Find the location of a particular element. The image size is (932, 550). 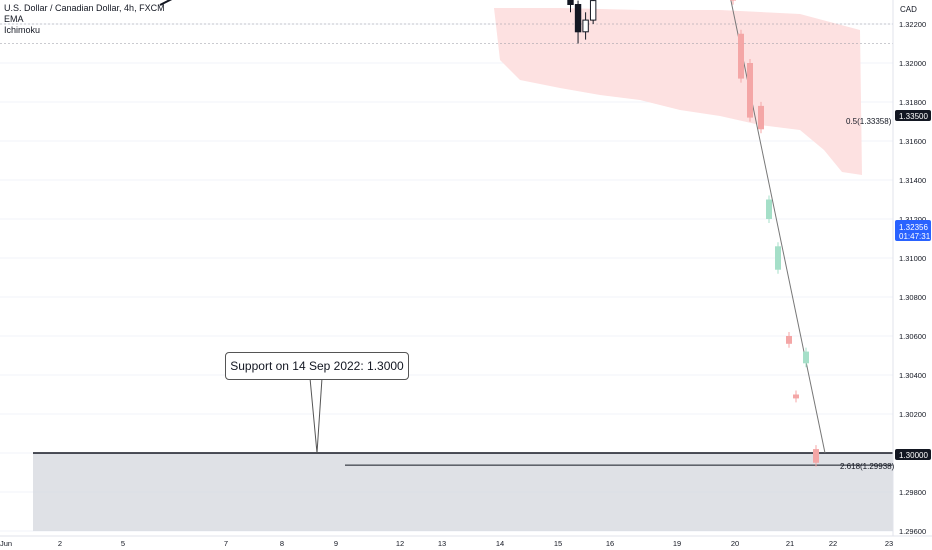

time-tick: 2 is located at coordinates (60, 543).